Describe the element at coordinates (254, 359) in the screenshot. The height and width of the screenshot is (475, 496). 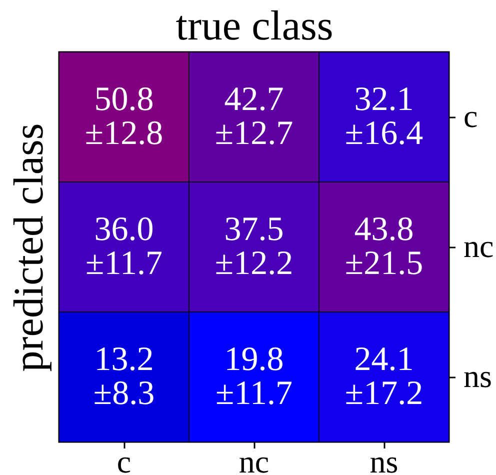
I see `data-label: 19.8` at that location.